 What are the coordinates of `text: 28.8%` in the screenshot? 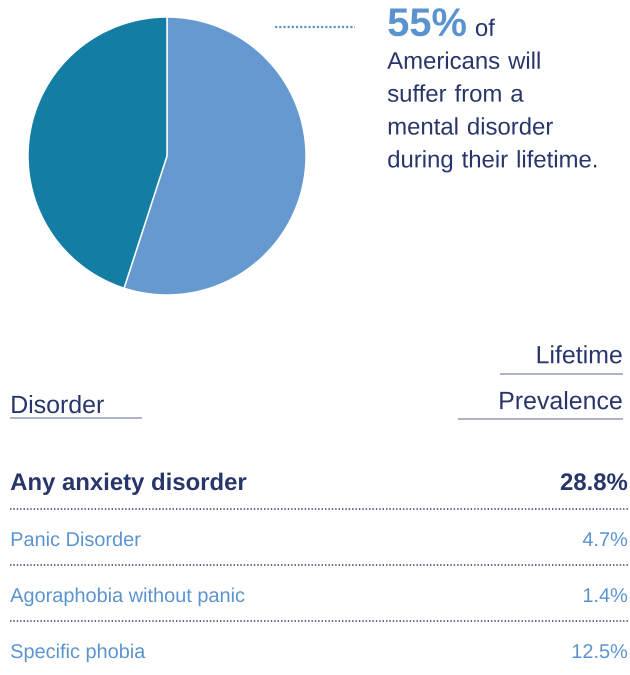 It's located at (594, 481).